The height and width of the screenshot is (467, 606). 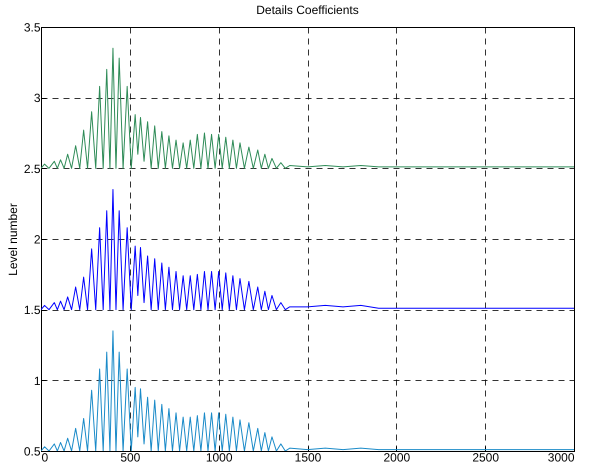 What do you see at coordinates (130, 457) in the screenshot?
I see `x-tick-label: 500` at bounding box center [130, 457].